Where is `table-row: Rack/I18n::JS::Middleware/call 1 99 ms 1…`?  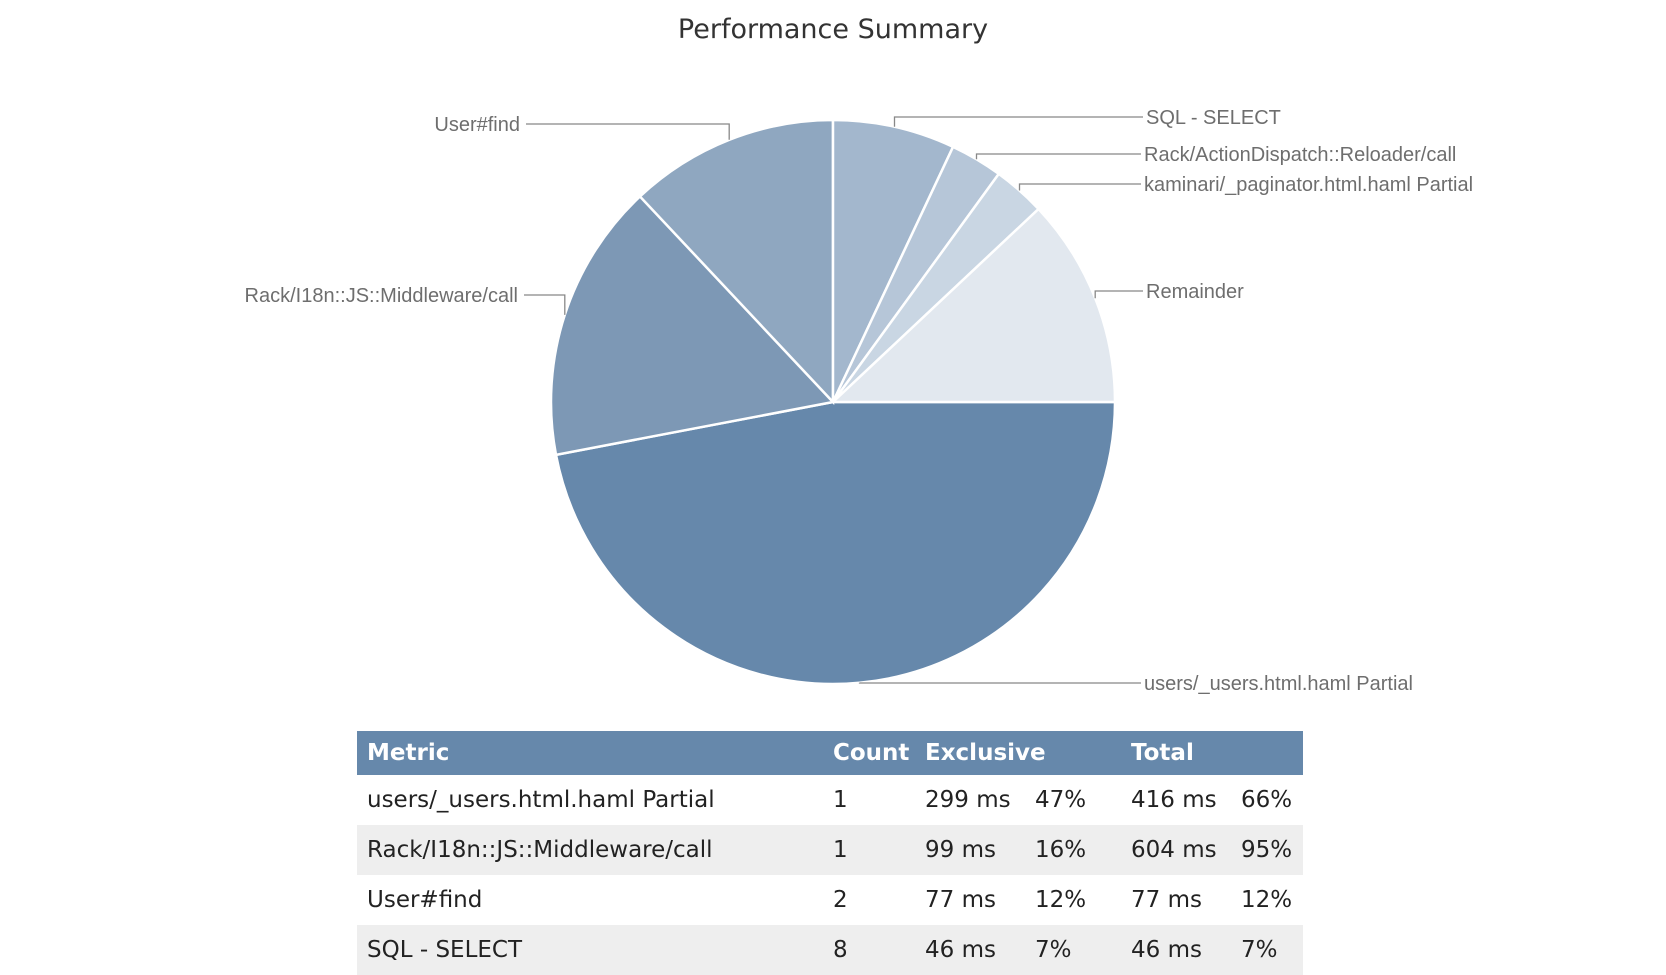 table-row: Rack/I18n::JS::Middleware/call 1 99 ms 1… is located at coordinates (830, 850).